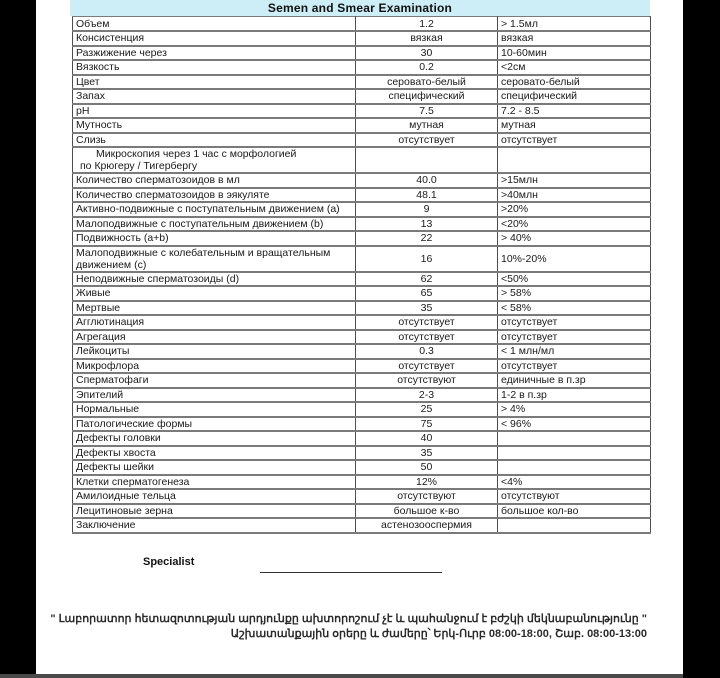 The height and width of the screenshot is (678, 720). Describe the element at coordinates (214, 468) in the screenshot. I see `param-name-cell: Дефекты шейки` at that location.